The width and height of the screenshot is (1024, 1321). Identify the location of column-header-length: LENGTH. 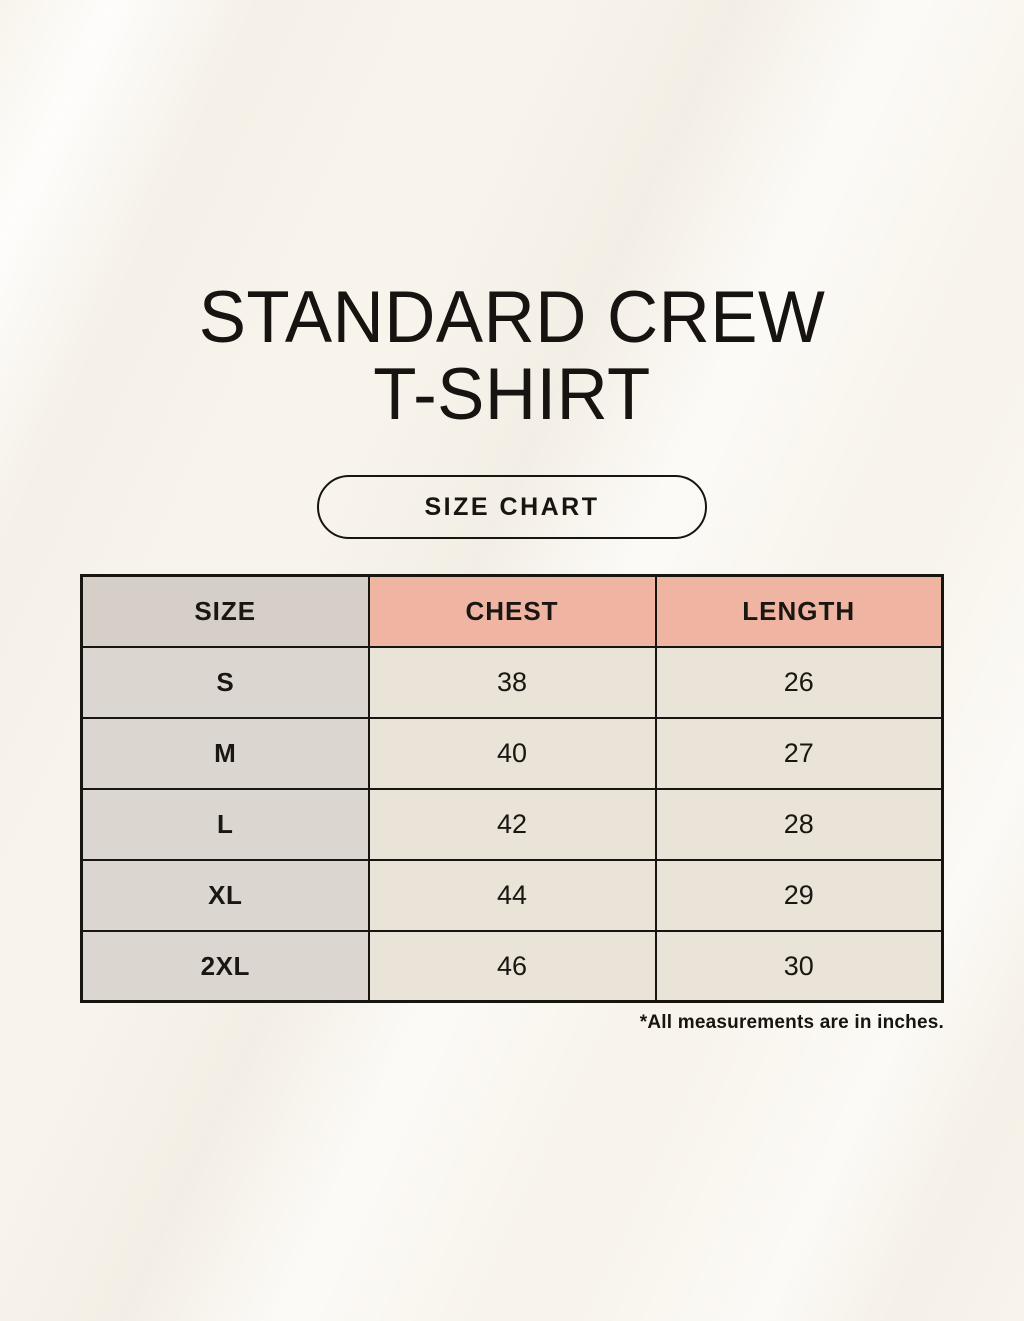
(799, 611).